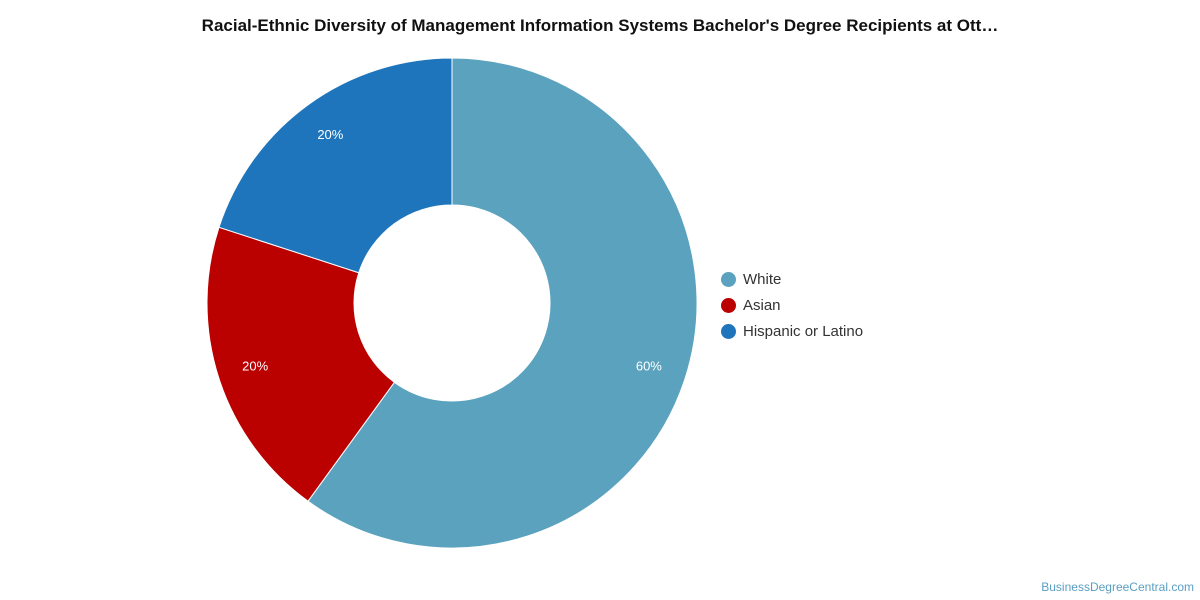  Describe the element at coordinates (1117, 587) in the screenshot. I see `watermark-link: BusinessDegreeCentral.com` at that location.